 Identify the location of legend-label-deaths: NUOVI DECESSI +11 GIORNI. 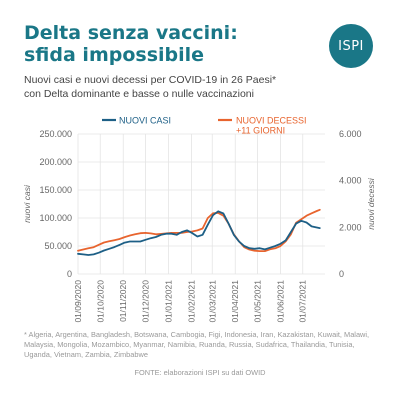
(271, 126).